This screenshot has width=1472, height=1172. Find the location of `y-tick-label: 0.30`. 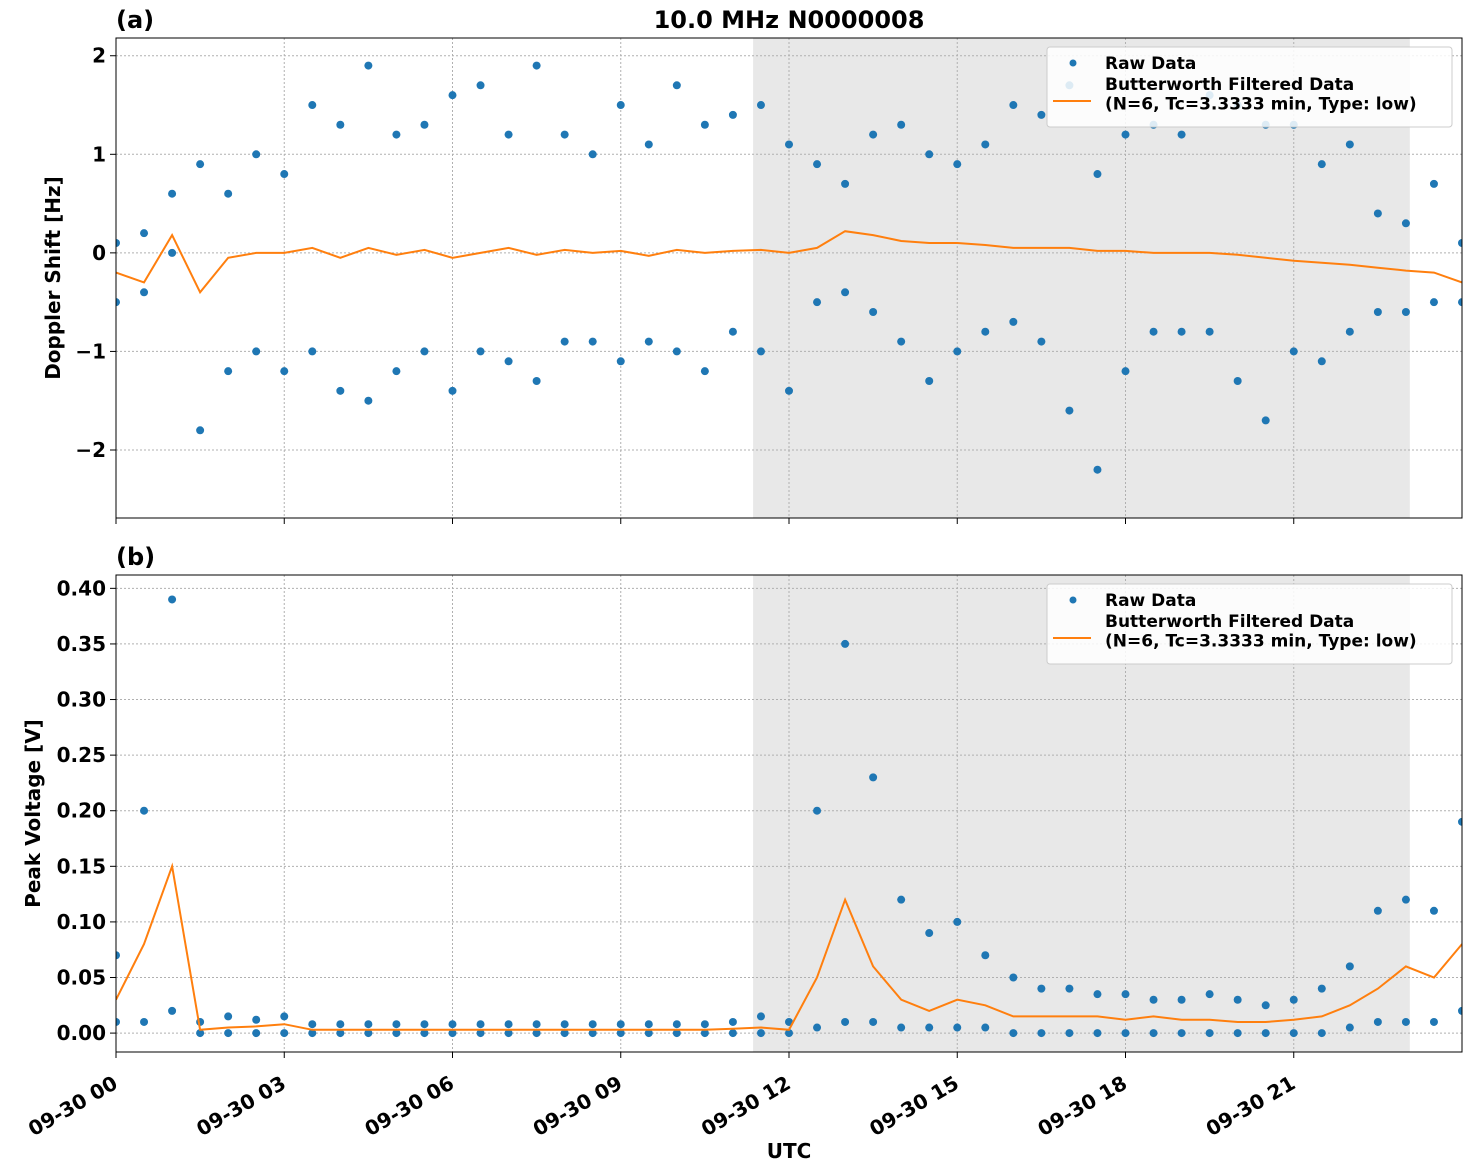

y-tick-label: 0.30 is located at coordinates (81, 700).